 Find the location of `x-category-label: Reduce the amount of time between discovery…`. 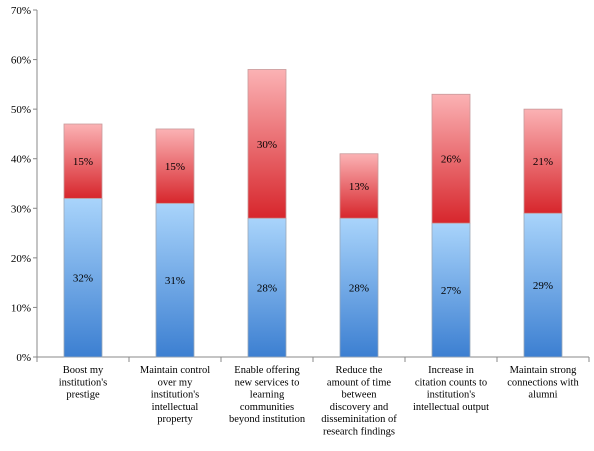

x-category-label: Reduce the amount of time between discovery… is located at coordinates (359, 401).